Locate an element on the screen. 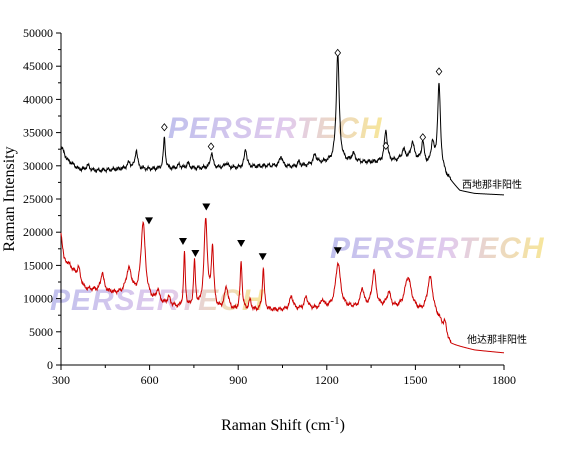 This screenshot has height=454, width=562. y-axis-title: Raman Intensity is located at coordinates (9, 198).